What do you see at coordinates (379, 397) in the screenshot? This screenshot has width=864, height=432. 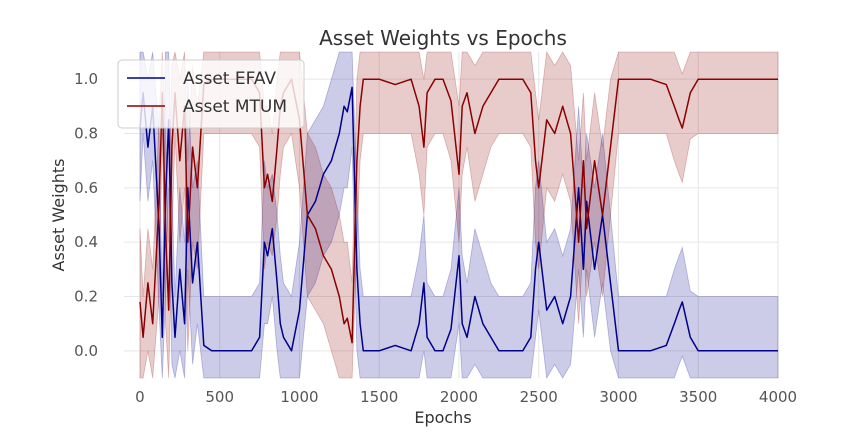 I see `x-tick-label: 1500` at bounding box center [379, 397].